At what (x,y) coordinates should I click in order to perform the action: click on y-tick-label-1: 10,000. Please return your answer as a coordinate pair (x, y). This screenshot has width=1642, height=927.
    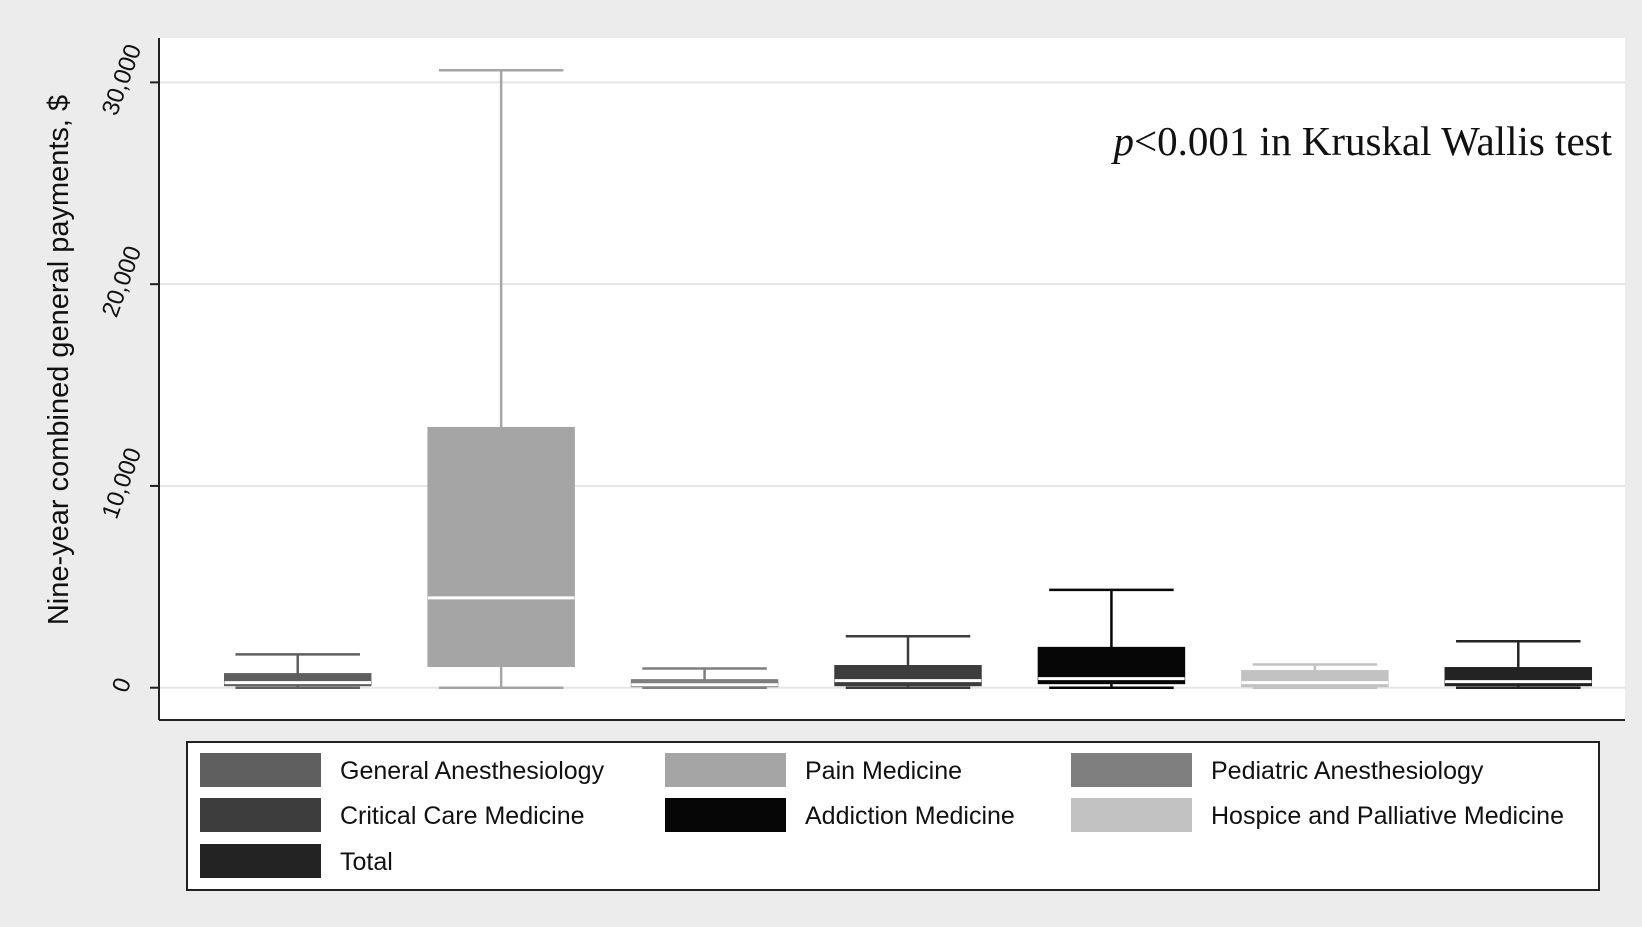
    Looking at the image, I should click on (122, 483).